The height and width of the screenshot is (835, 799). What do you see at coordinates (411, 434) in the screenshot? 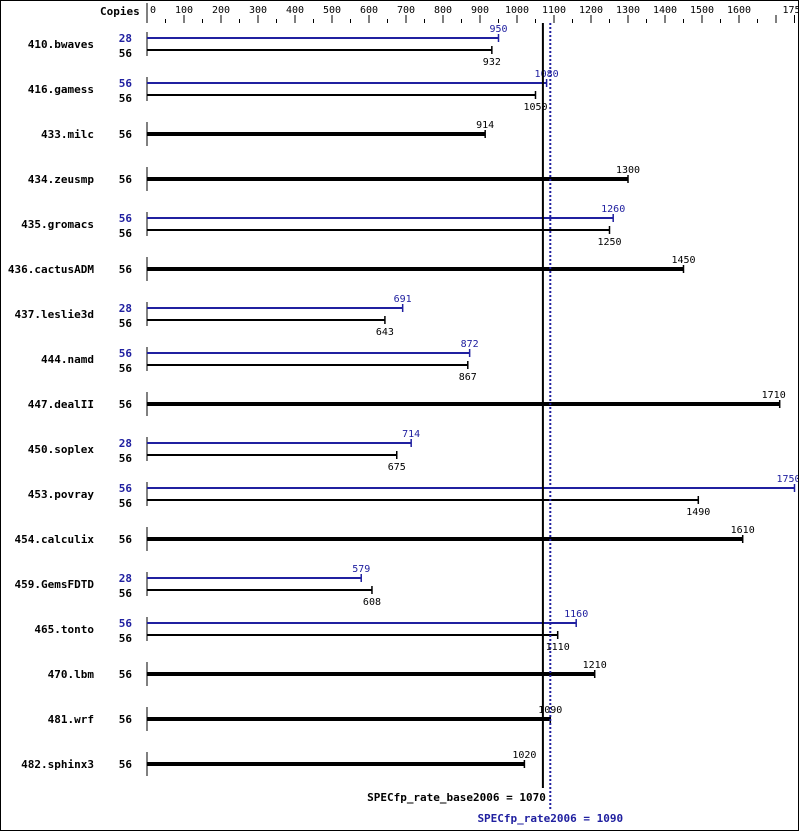
I see `data-label: 714` at bounding box center [411, 434].